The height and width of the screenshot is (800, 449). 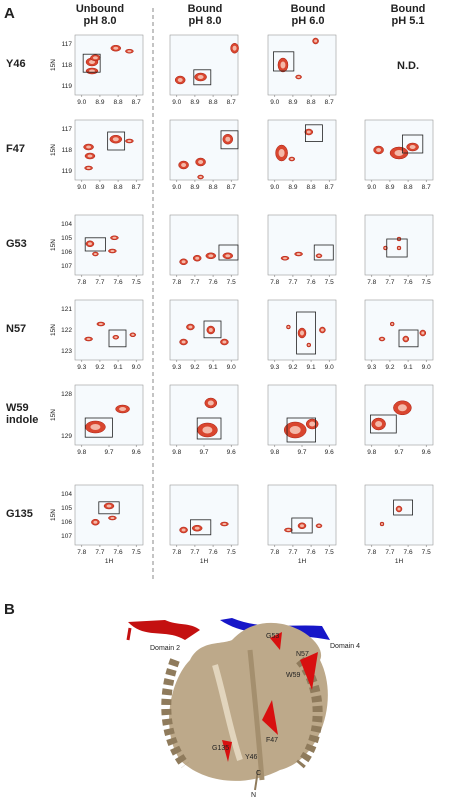 What do you see at coordinates (205, 9) in the screenshot?
I see `column-header: Bound` at bounding box center [205, 9].